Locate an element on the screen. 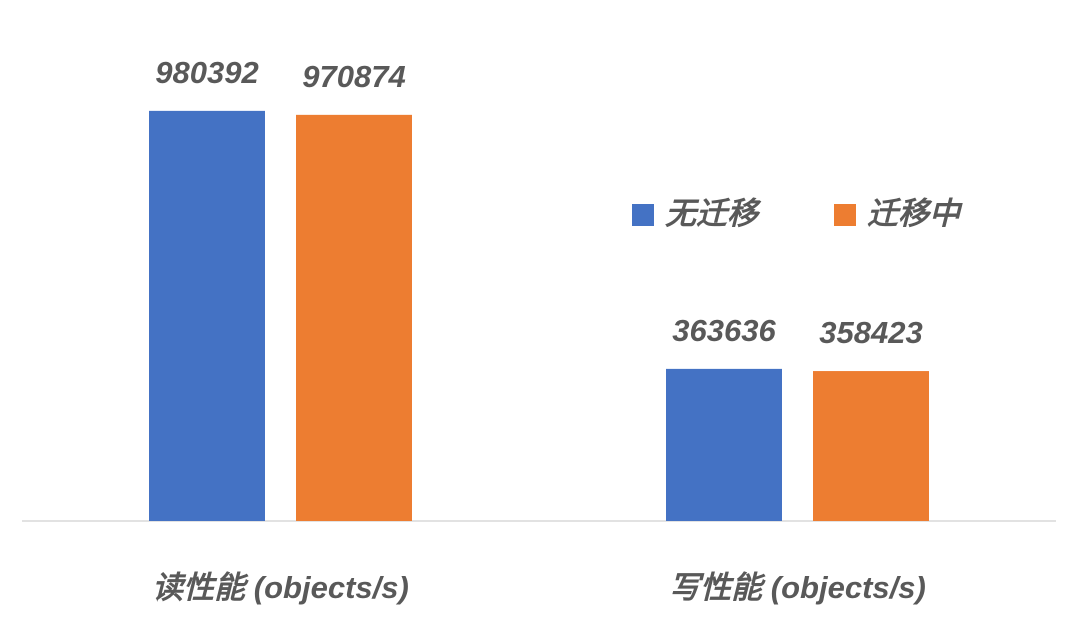 This screenshot has height=618, width=1080. x-tick-label: 读性能 (objects/s) is located at coordinates (280, 587).